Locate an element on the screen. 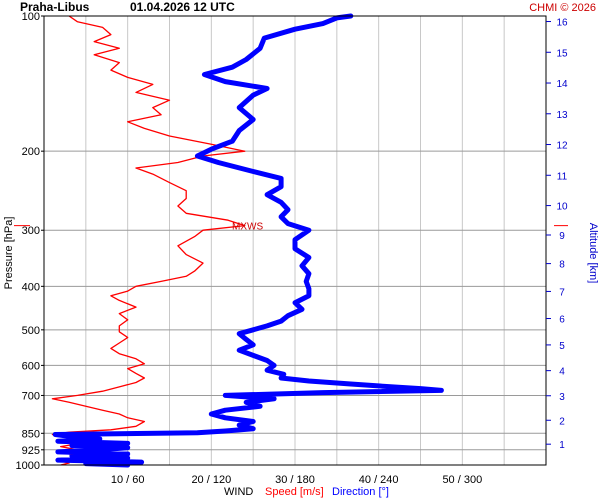  y-axis-title-pressure: Pressure [hPa] is located at coordinates (9, 253).